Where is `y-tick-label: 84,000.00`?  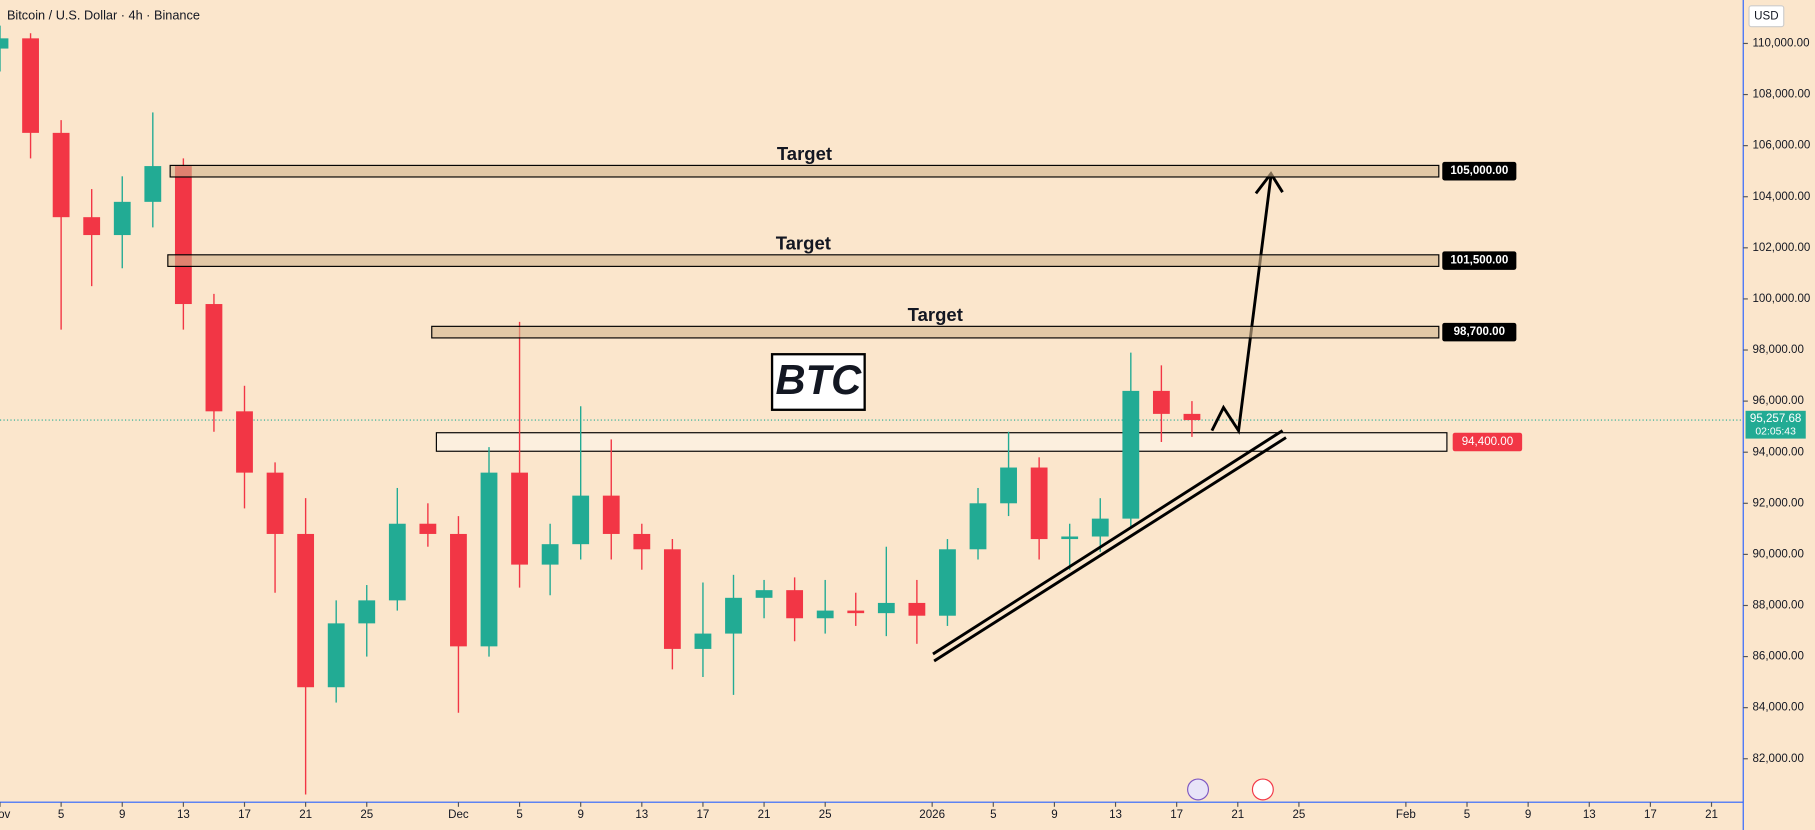 y-tick-label: 84,000.00 is located at coordinates (1777, 708).